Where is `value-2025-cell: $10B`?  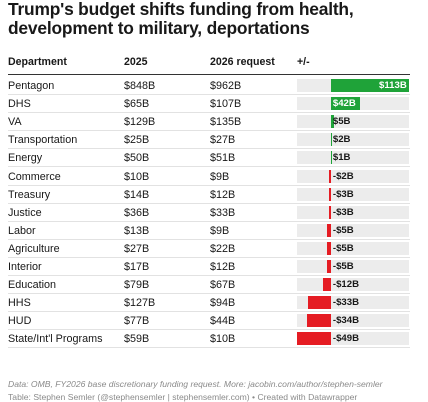
value-2025-cell: $10B is located at coordinates (137, 176).